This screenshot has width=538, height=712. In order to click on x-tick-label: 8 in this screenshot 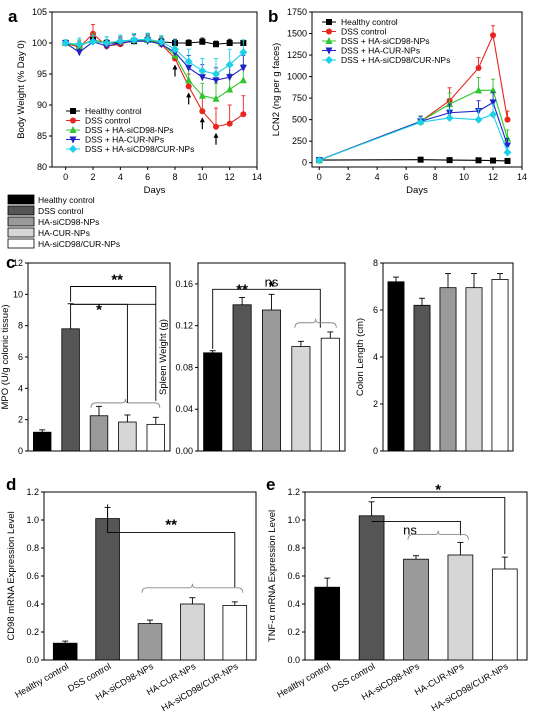, I will do `click(174, 177)`.